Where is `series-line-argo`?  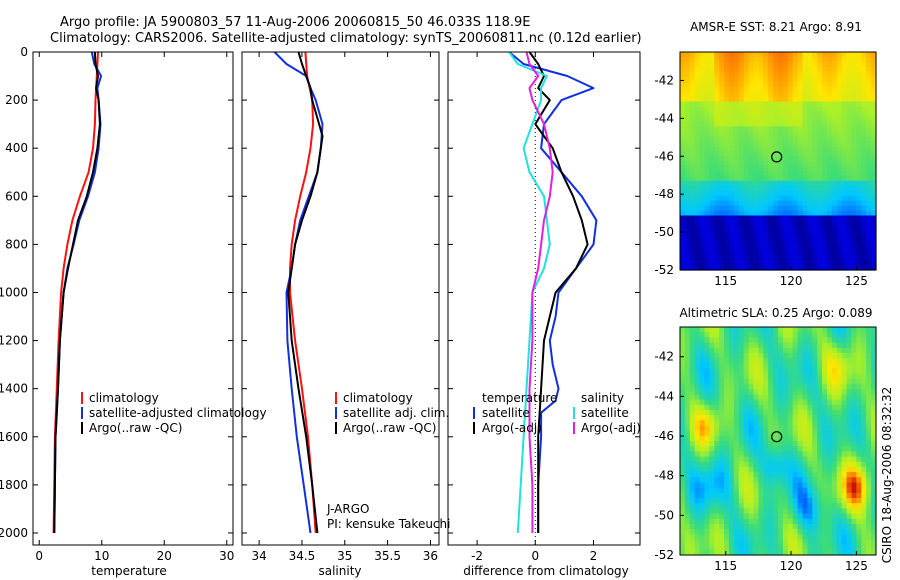
series-line-argo is located at coordinates (77, 293).